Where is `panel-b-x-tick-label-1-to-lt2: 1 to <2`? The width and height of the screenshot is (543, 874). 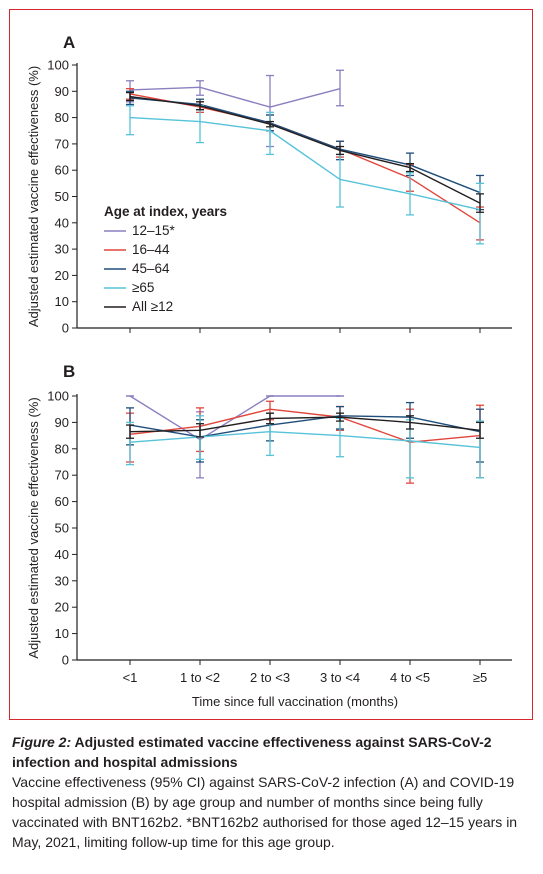 panel-b-x-tick-label-1-to-lt2: 1 to <2 is located at coordinates (200, 677).